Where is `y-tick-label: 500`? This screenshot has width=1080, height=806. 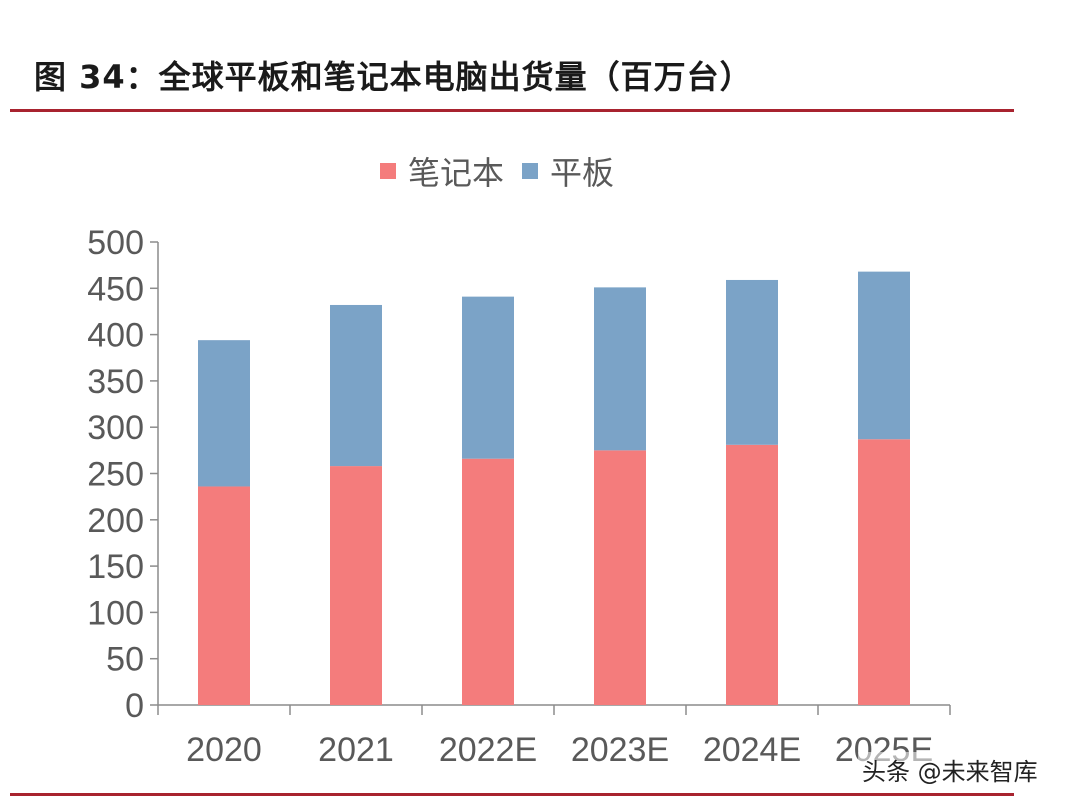 y-tick-label: 500 is located at coordinates (115, 243).